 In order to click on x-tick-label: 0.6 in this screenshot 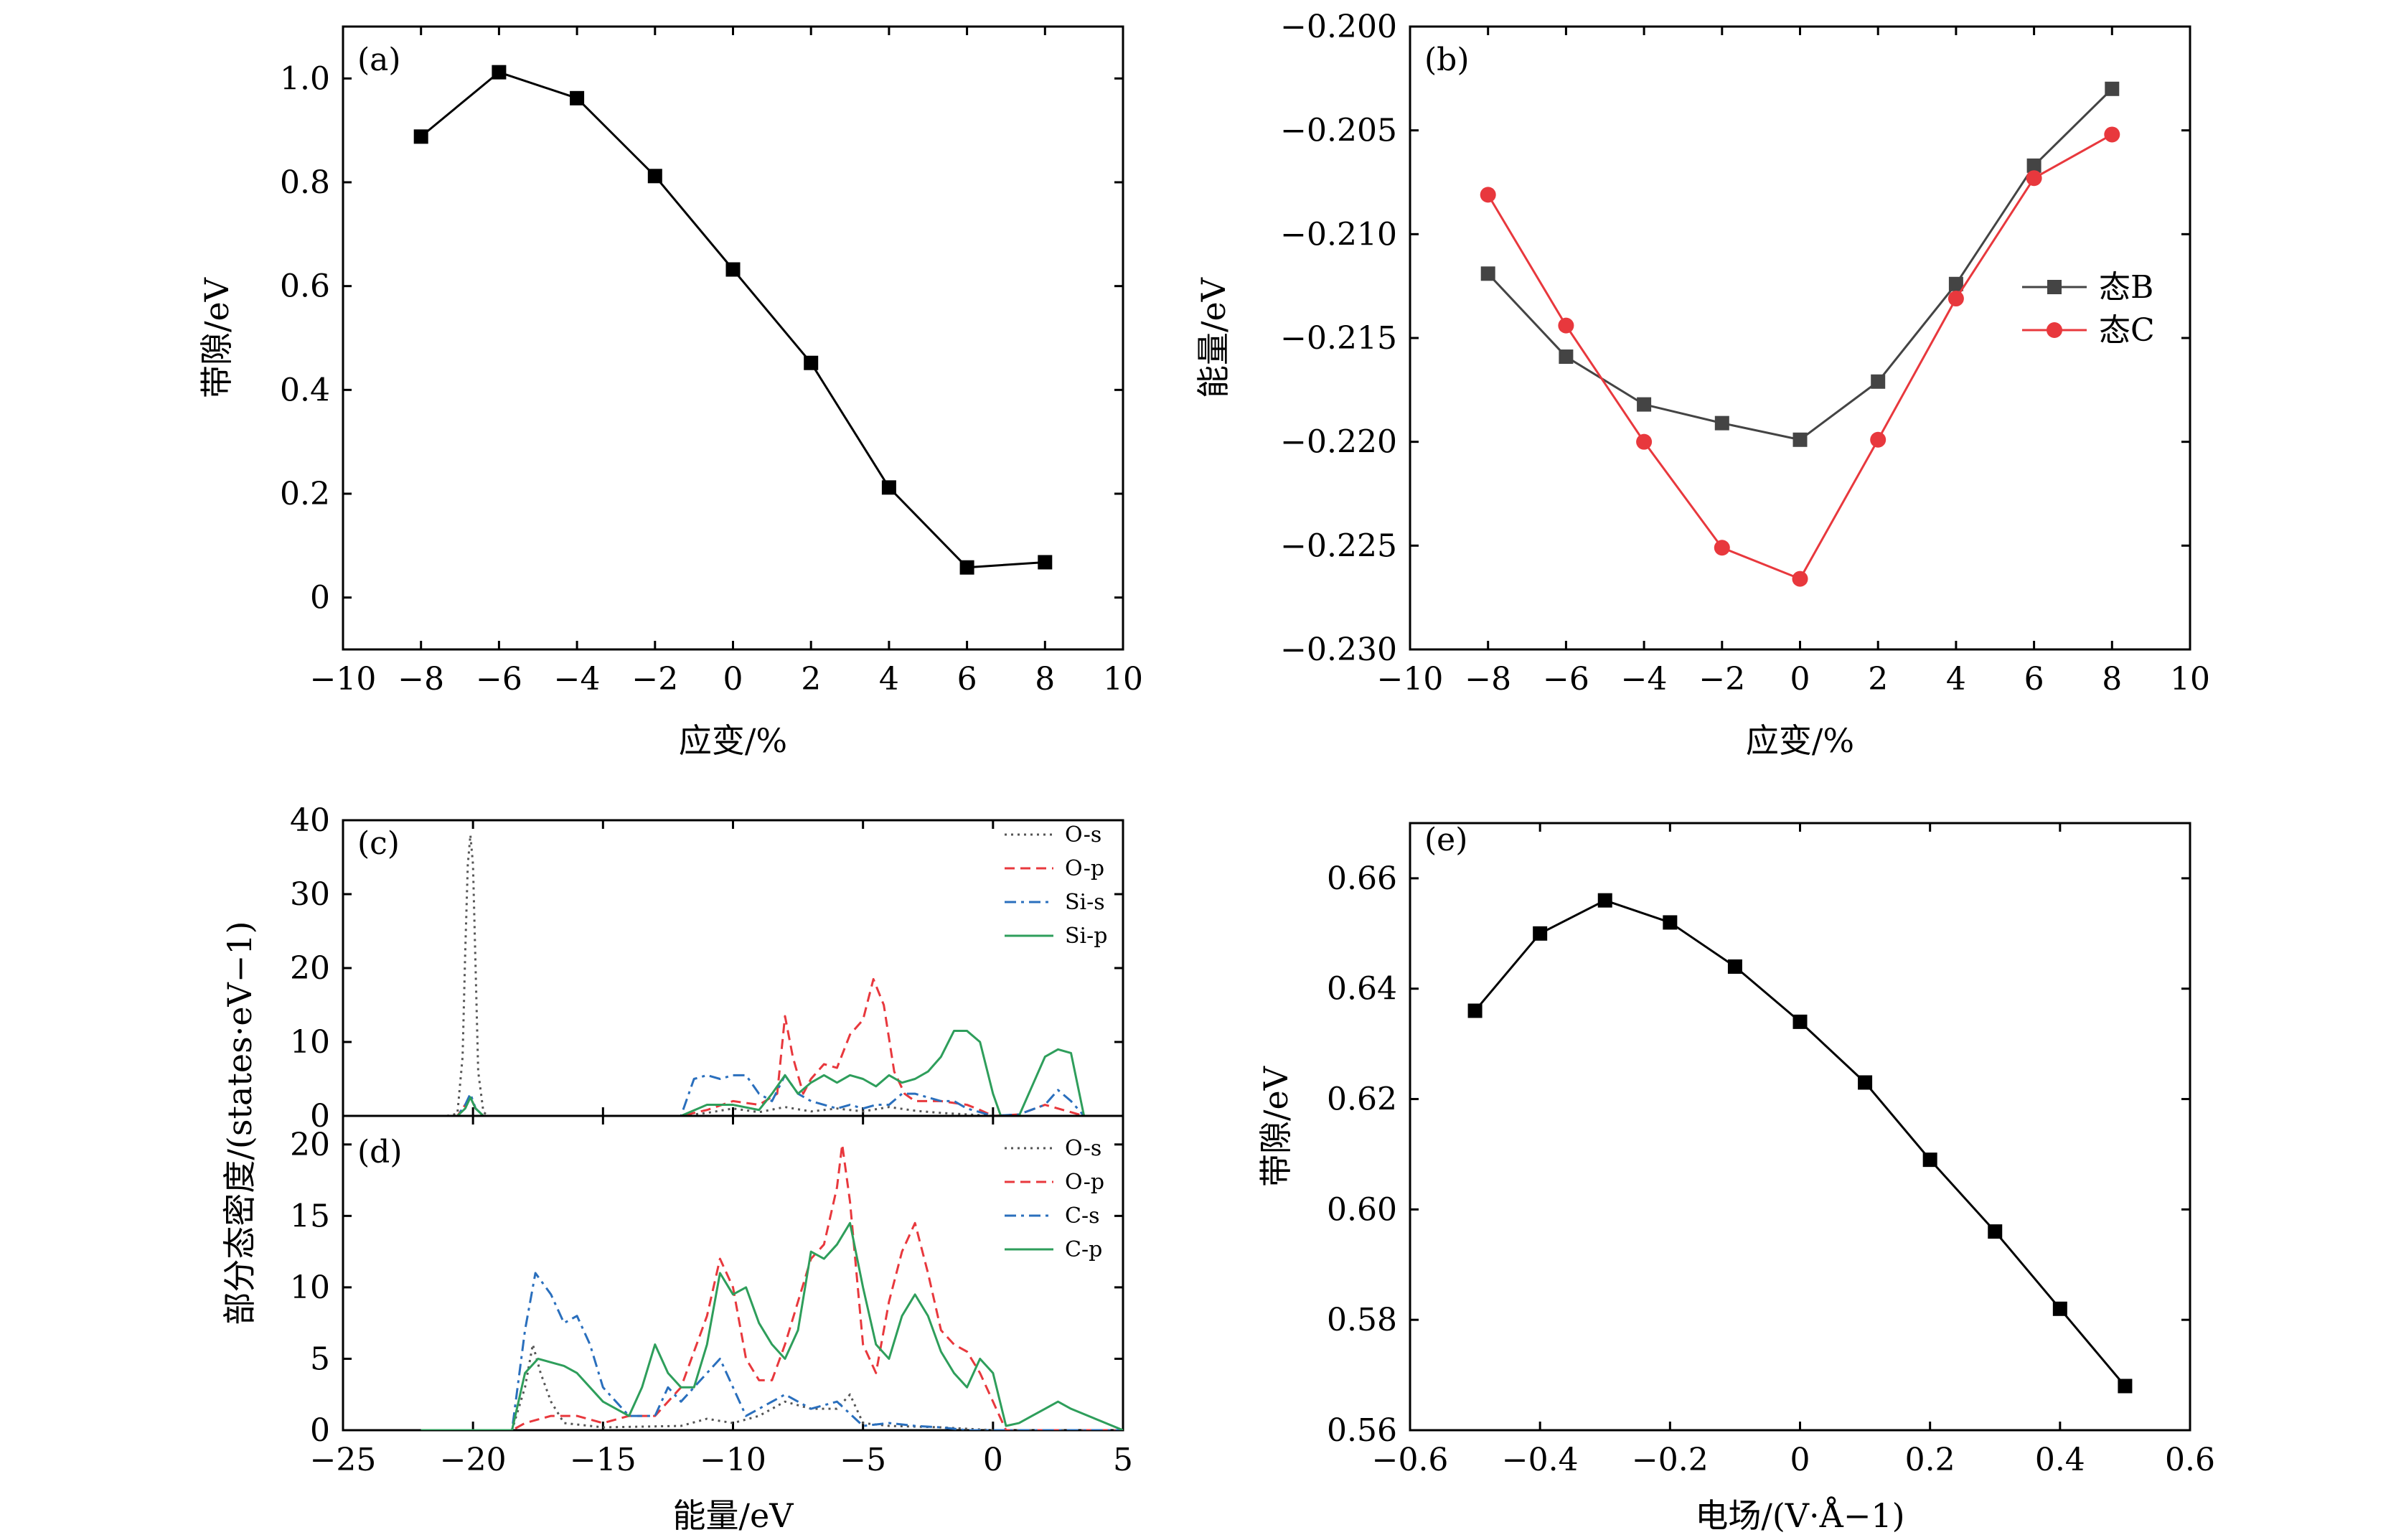, I will do `click(2190, 1460)`.